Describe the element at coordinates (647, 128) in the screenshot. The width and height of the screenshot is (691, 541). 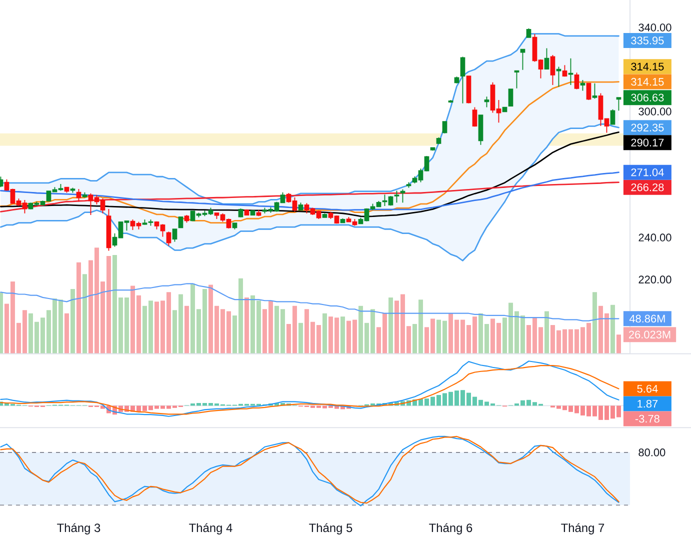
I see `data-label: 292.35` at that location.